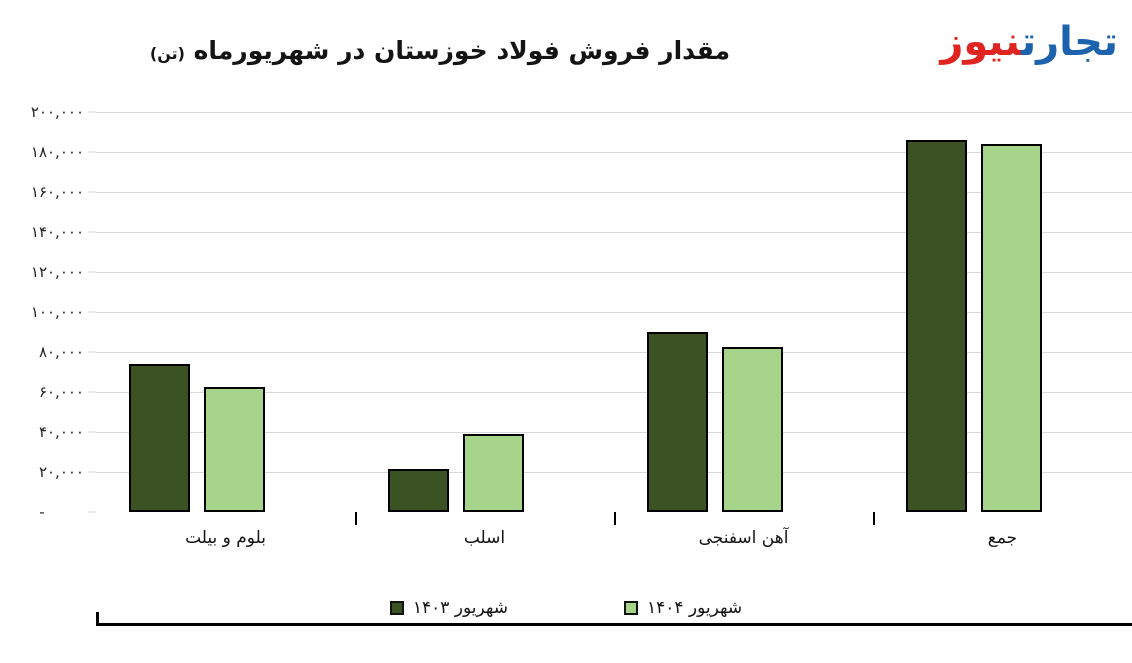 Image resolution: width=1132 pixels, height=663 pixels. What do you see at coordinates (484, 538) in the screenshot?
I see `category-axis-label: اسلب` at bounding box center [484, 538].